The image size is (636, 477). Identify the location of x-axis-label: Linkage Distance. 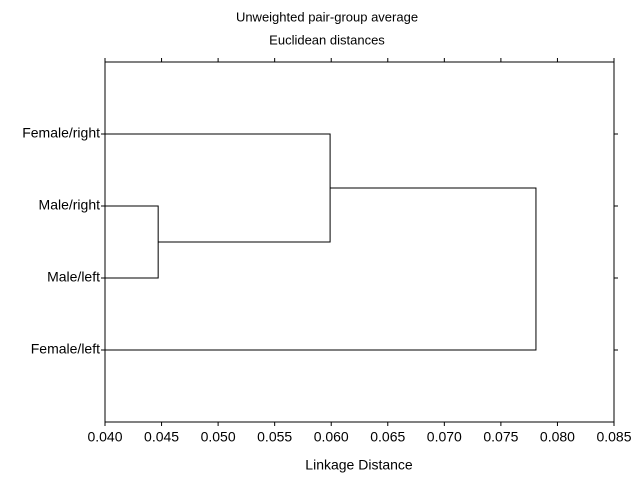
(359, 465).